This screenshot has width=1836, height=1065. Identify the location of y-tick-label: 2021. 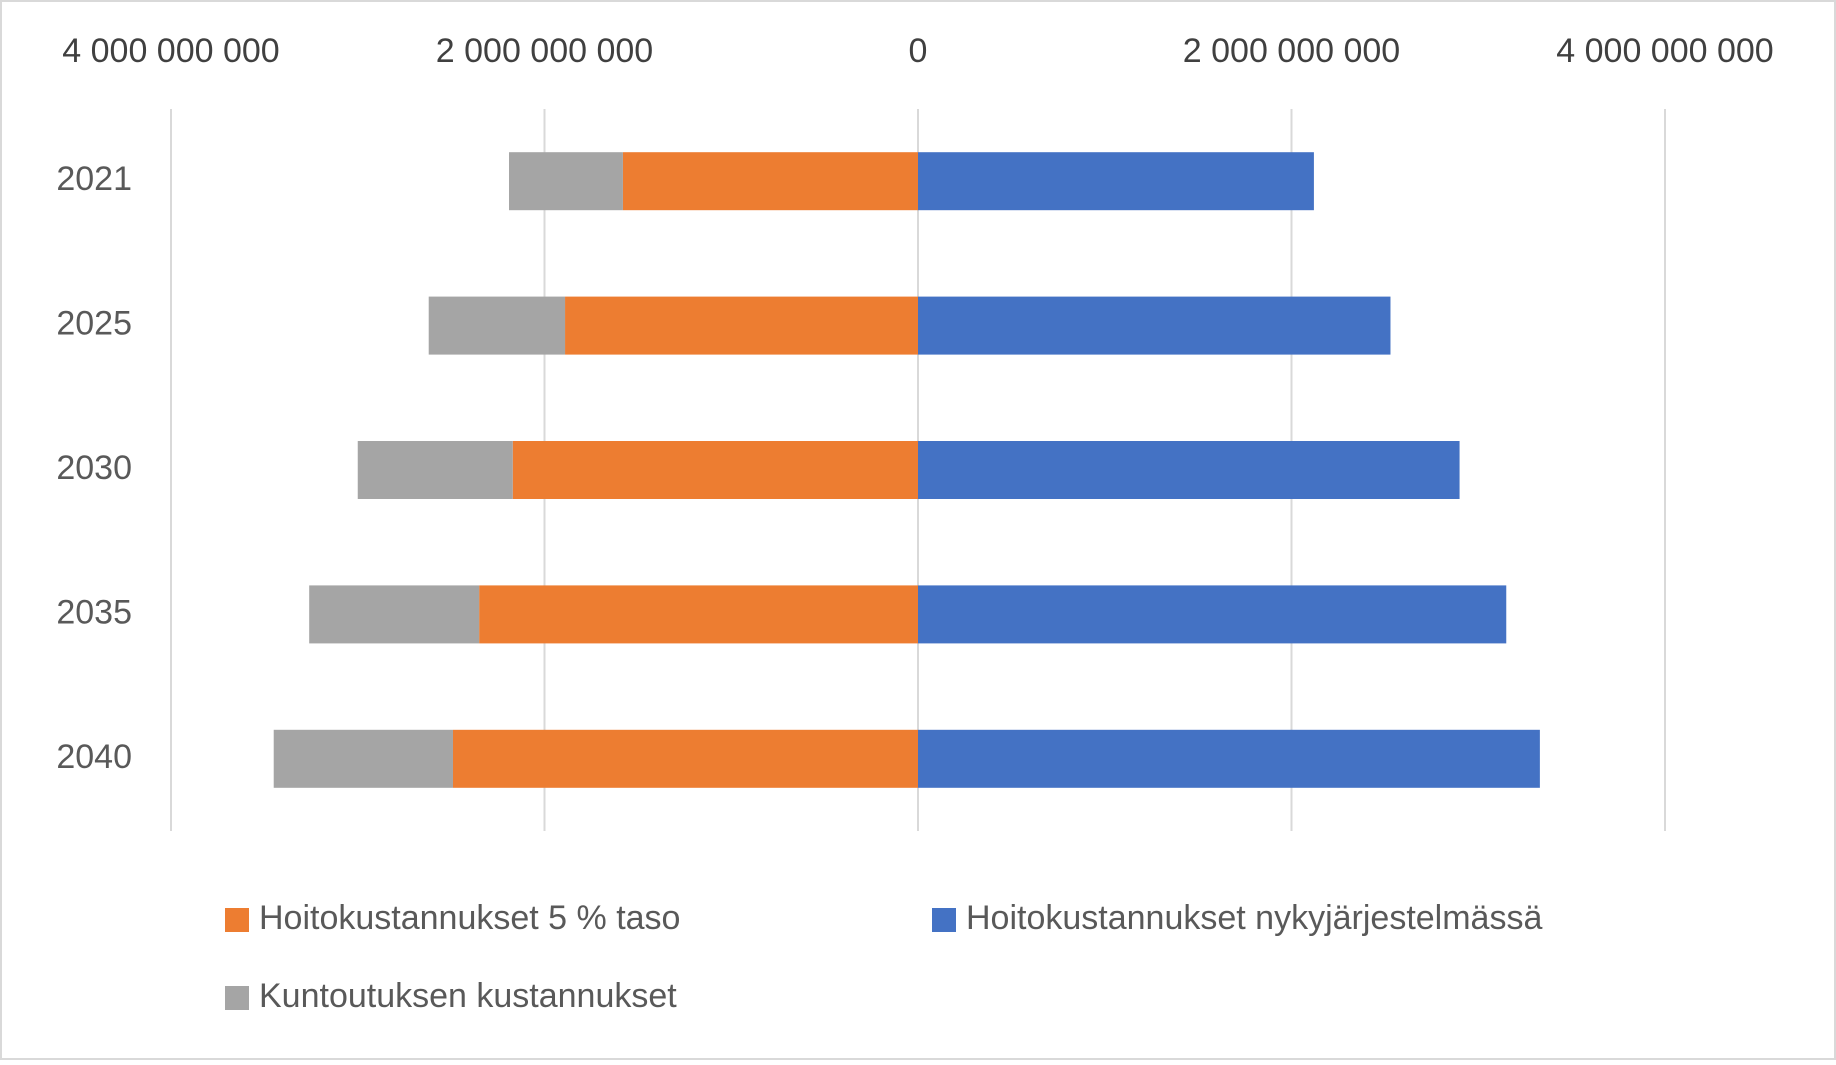
(94, 179).